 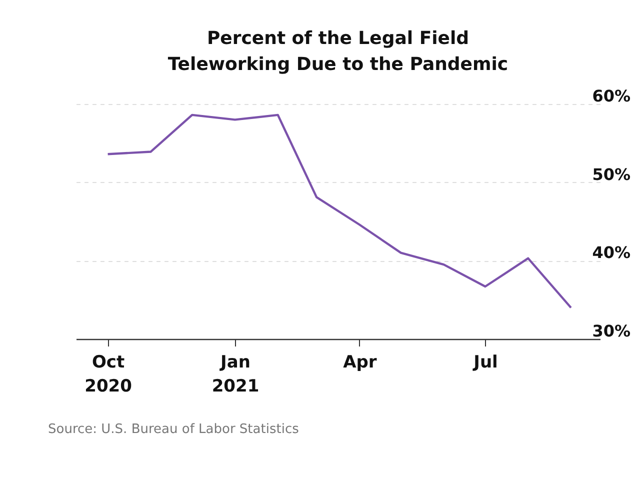 What do you see at coordinates (108, 374) in the screenshot?
I see `x-tick-label: Oct 2020` at bounding box center [108, 374].